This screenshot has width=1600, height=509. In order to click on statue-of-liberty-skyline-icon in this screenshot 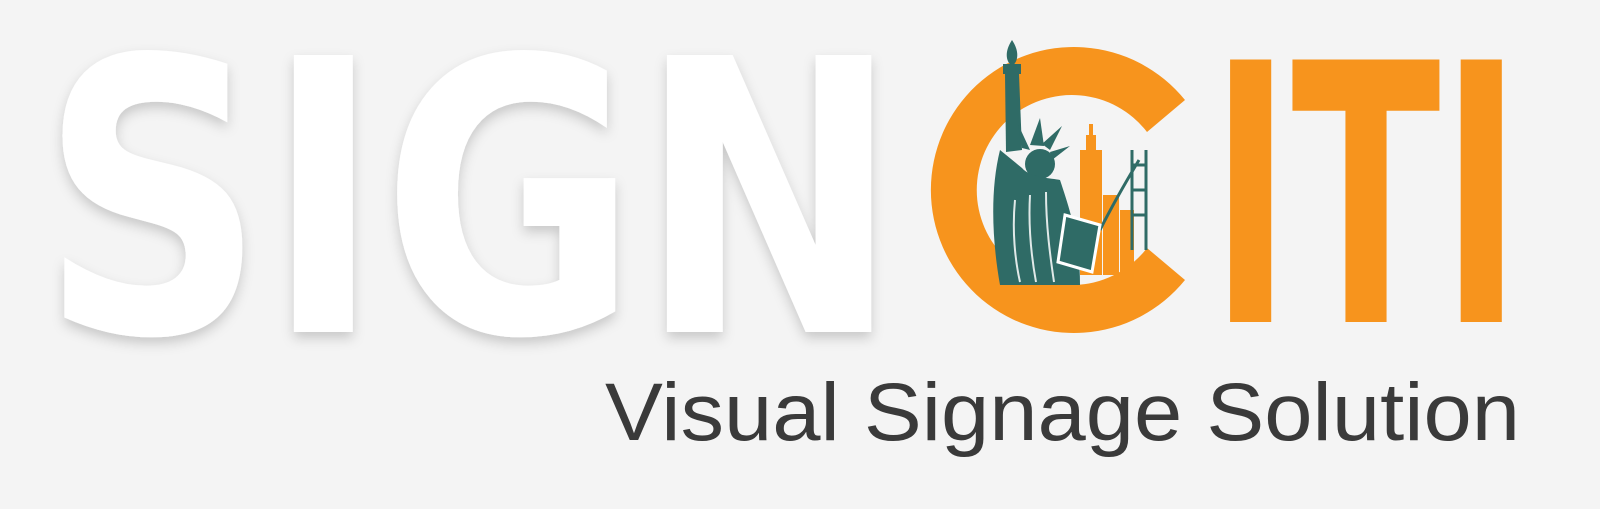, I will do `click(1070, 162)`.